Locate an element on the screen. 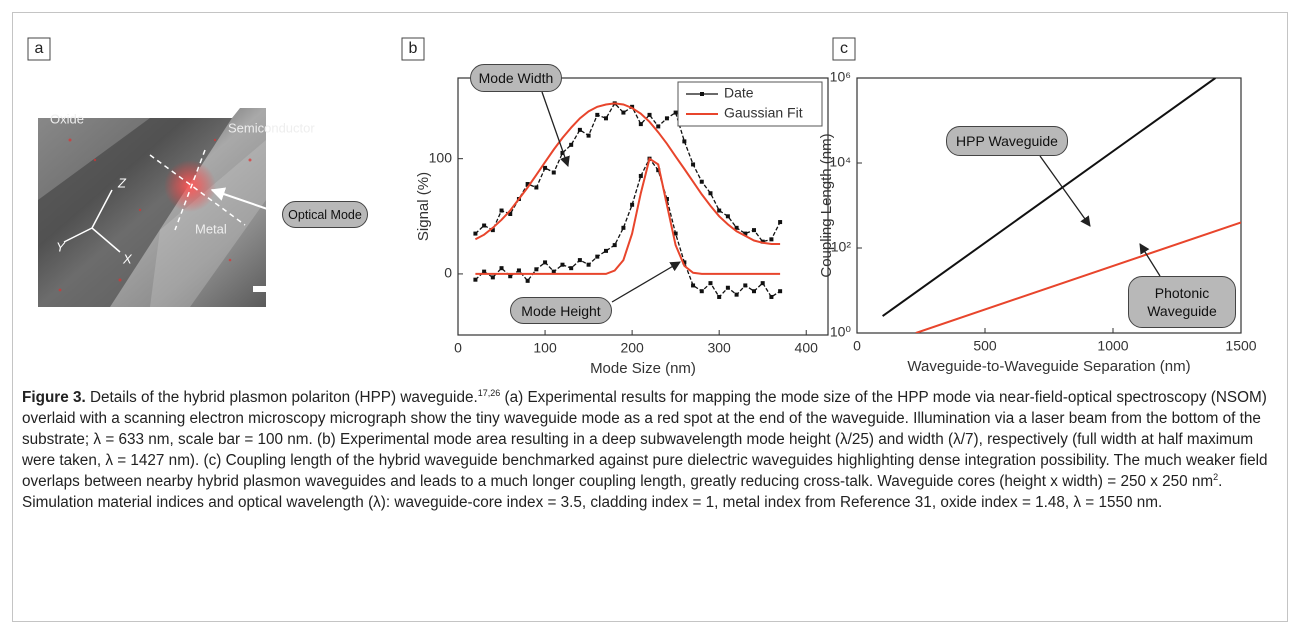  callout: HPP Waveguide is located at coordinates (1007, 141).